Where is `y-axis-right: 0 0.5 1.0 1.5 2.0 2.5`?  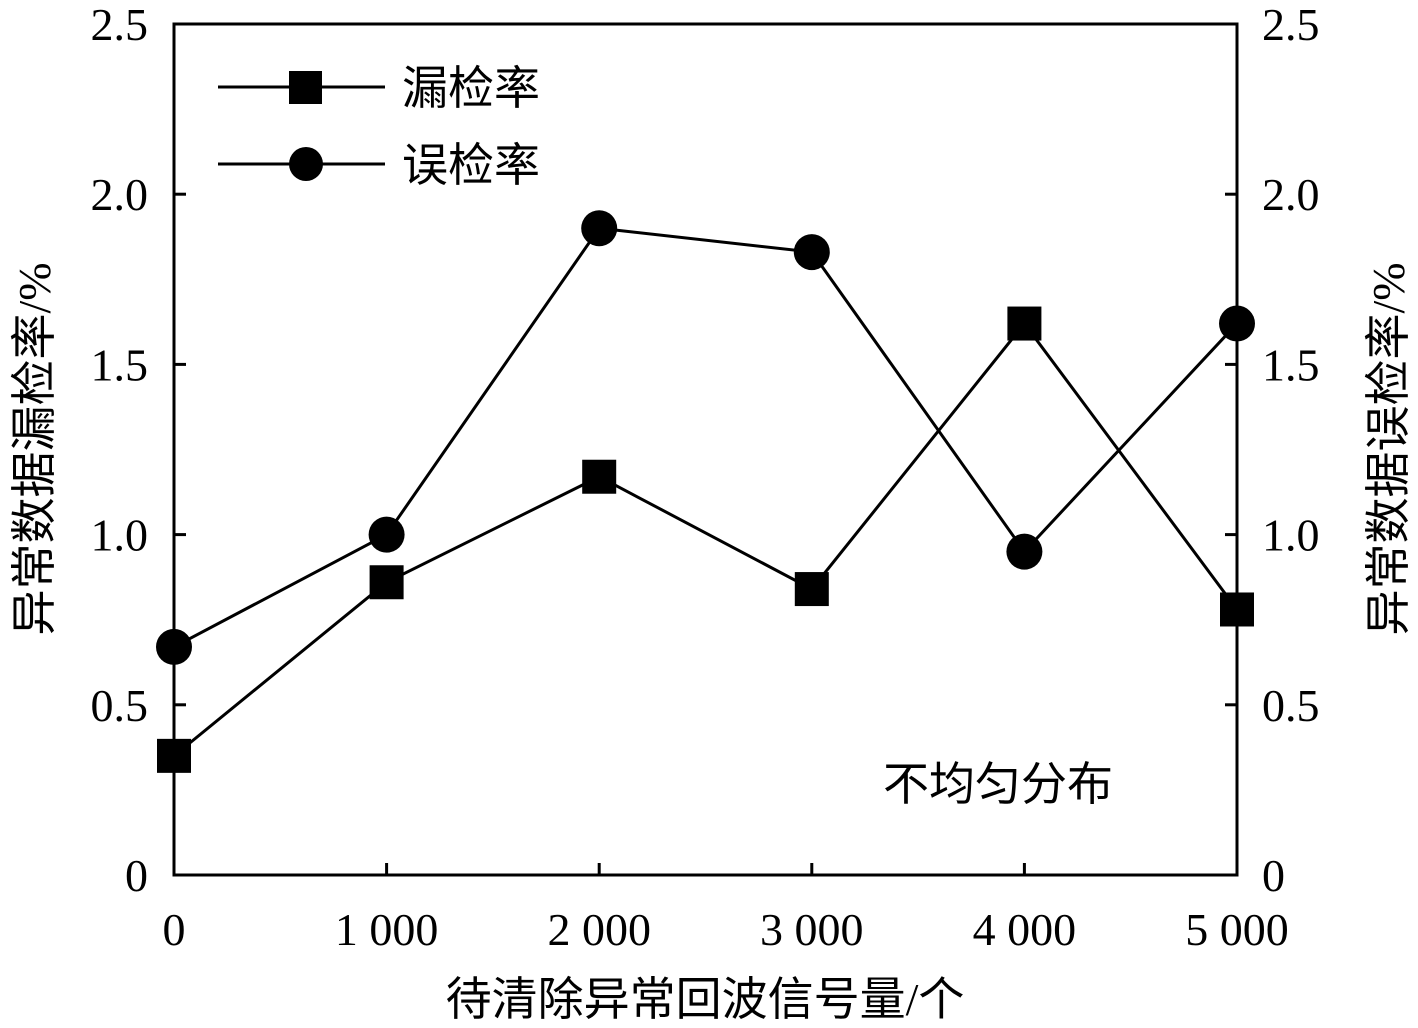 y-axis-right: 0 0.5 1.0 1.5 2.0 2.5 is located at coordinates (1272, 450).